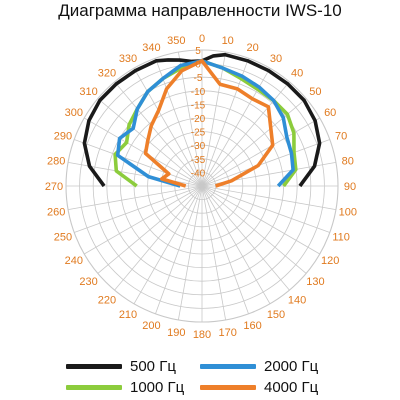 The height and width of the screenshot is (400, 400). Describe the element at coordinates (63, 136) in the screenshot. I see `angle-tick-label: 290` at that location.